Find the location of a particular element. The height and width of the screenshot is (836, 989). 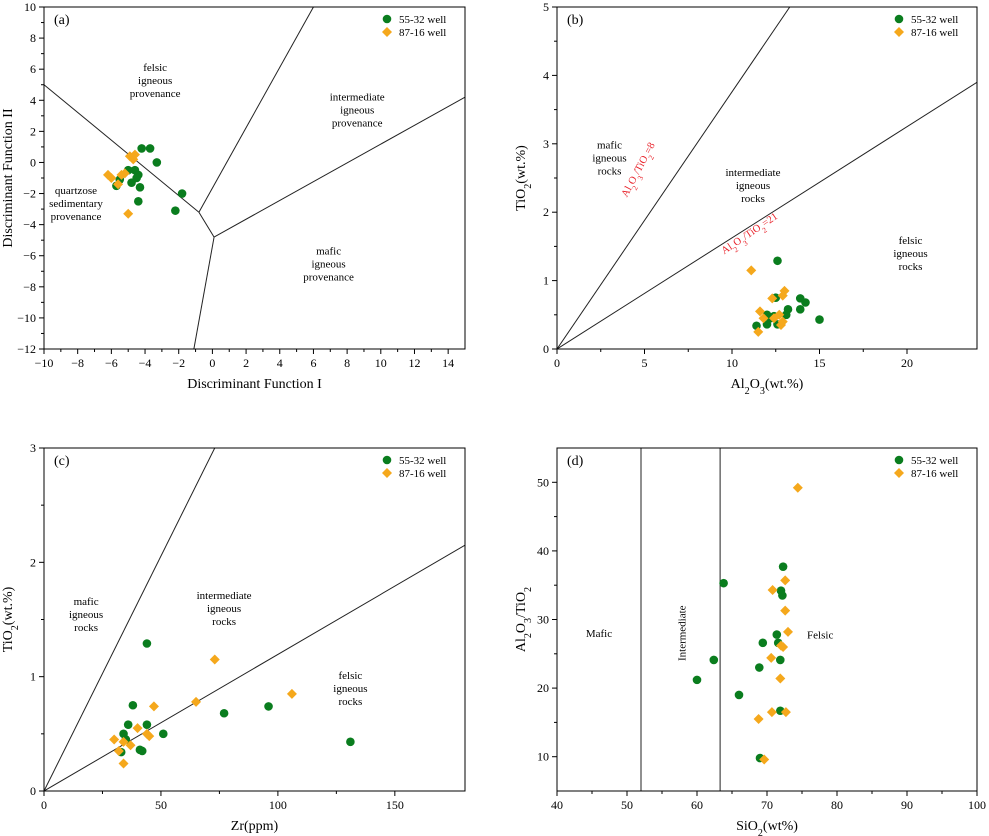

x-tick-label: −6 is located at coordinates (111, 363).